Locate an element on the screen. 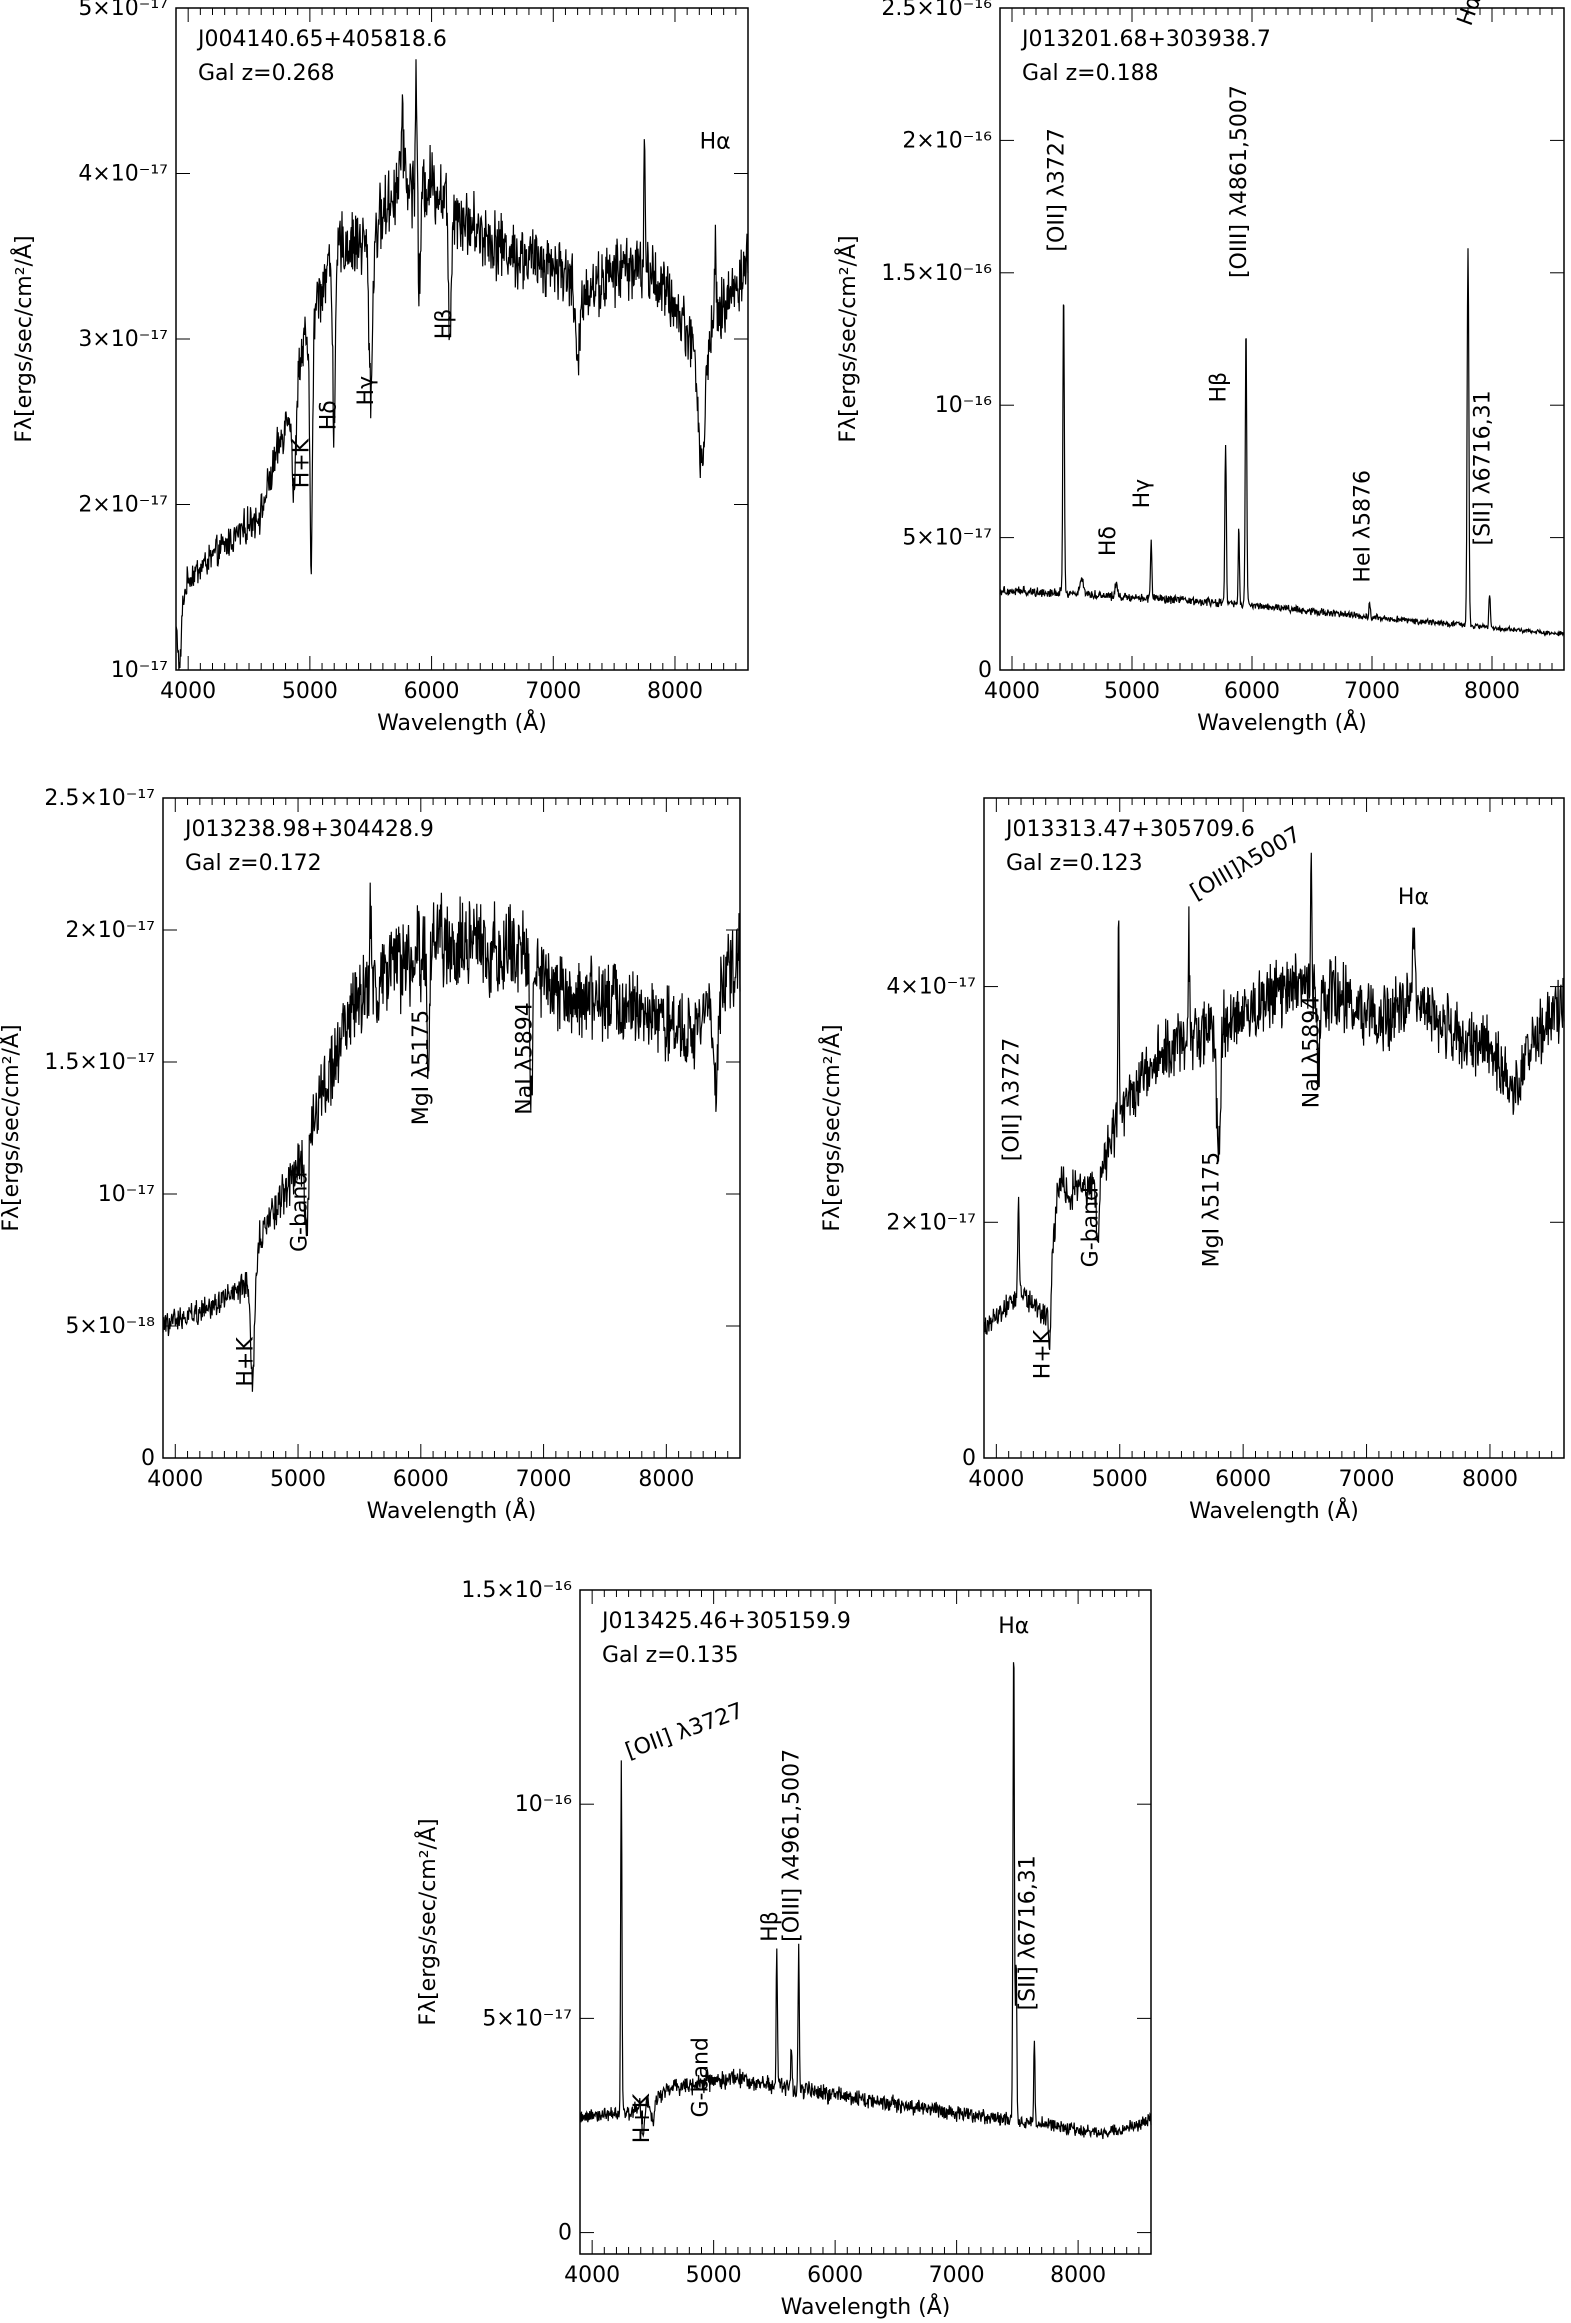  object-name: J013313.47+305709.6 is located at coordinates (1129, 829).